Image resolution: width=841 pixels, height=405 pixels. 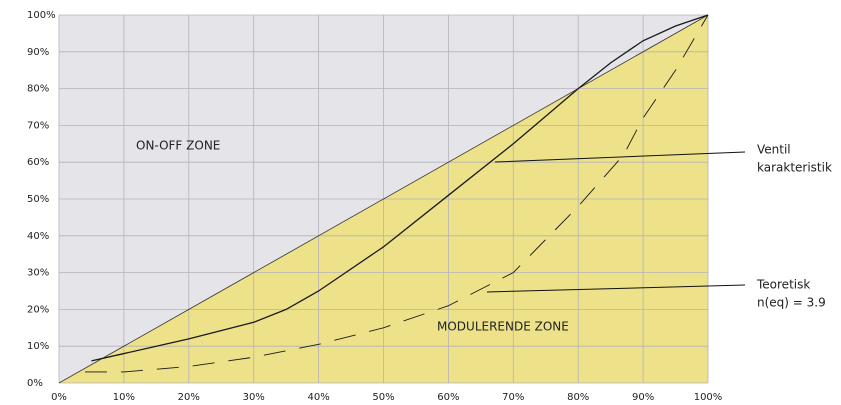 I want to click on x-tick-label: 70%, so click(x=513, y=397).